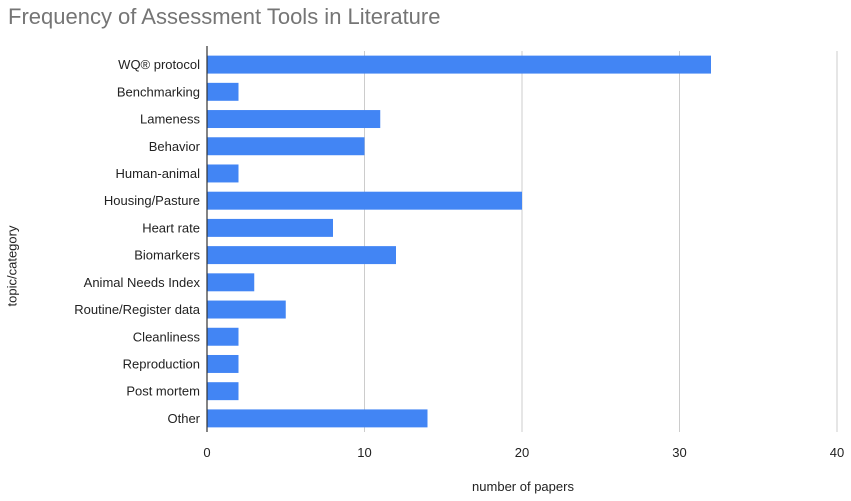 The width and height of the screenshot is (851, 501). What do you see at coordinates (158, 91) in the screenshot?
I see `y-tick-label: Benchmarking` at bounding box center [158, 91].